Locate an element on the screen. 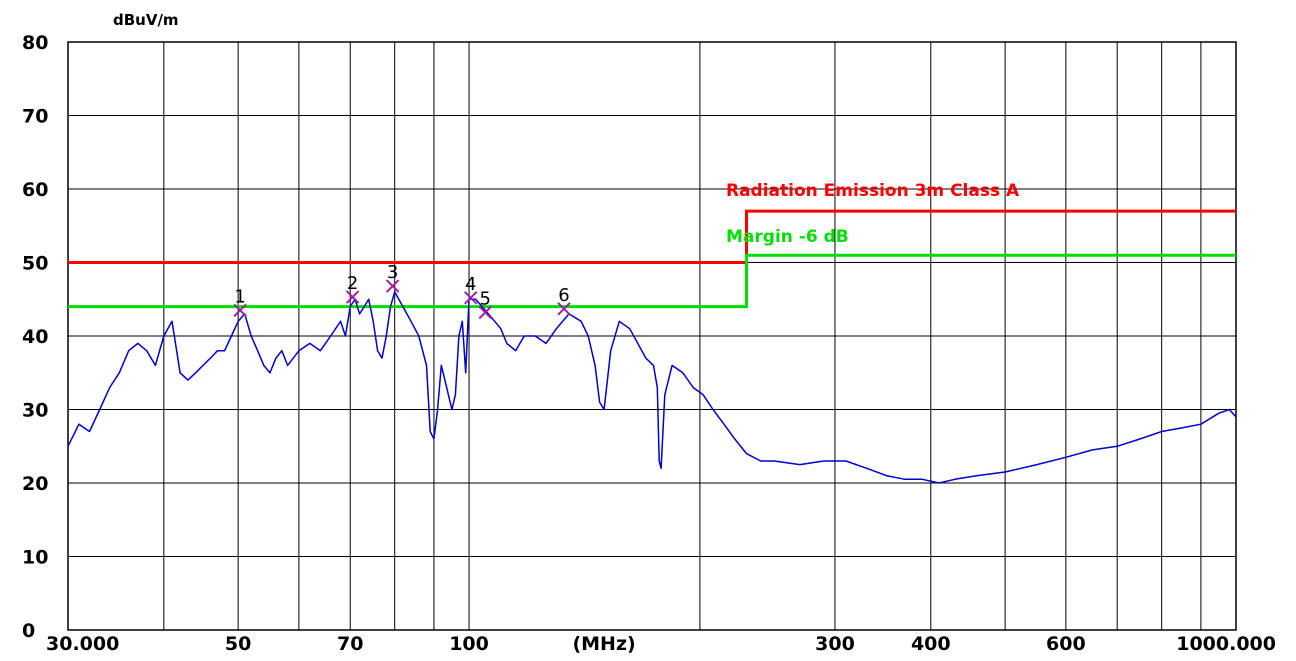 The height and width of the screenshot is (661, 1296). marker-label: 2 is located at coordinates (352, 283).